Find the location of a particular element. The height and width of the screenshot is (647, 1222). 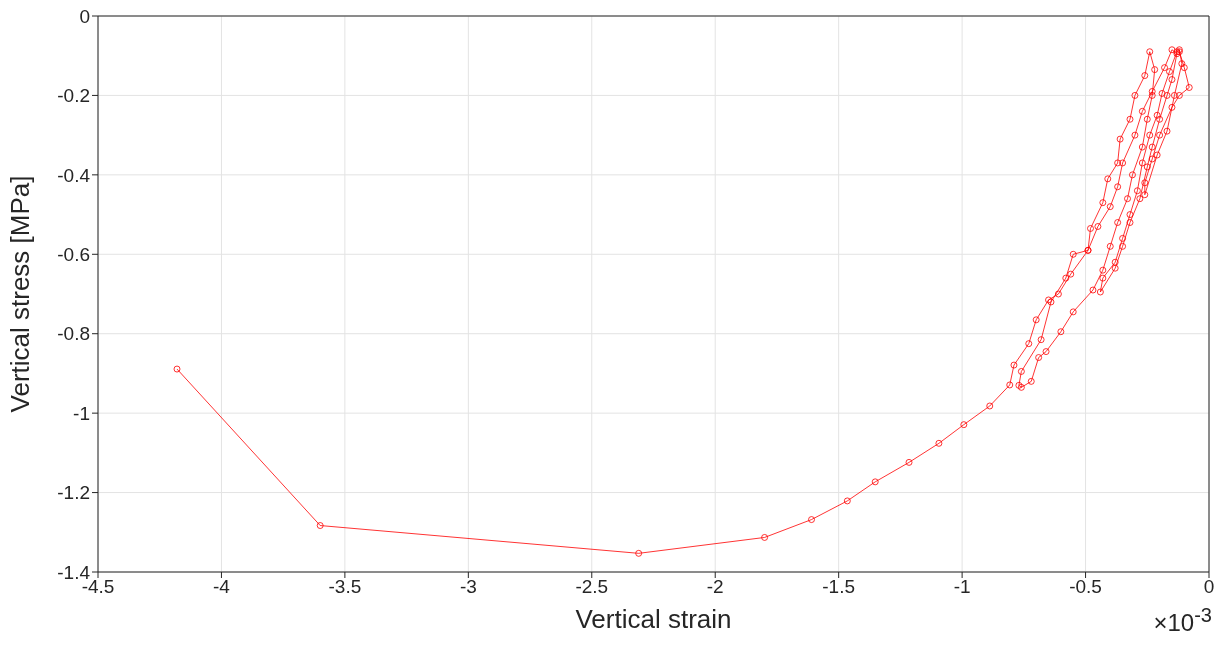

x-tick-label: -3.5 is located at coordinates (345, 587).